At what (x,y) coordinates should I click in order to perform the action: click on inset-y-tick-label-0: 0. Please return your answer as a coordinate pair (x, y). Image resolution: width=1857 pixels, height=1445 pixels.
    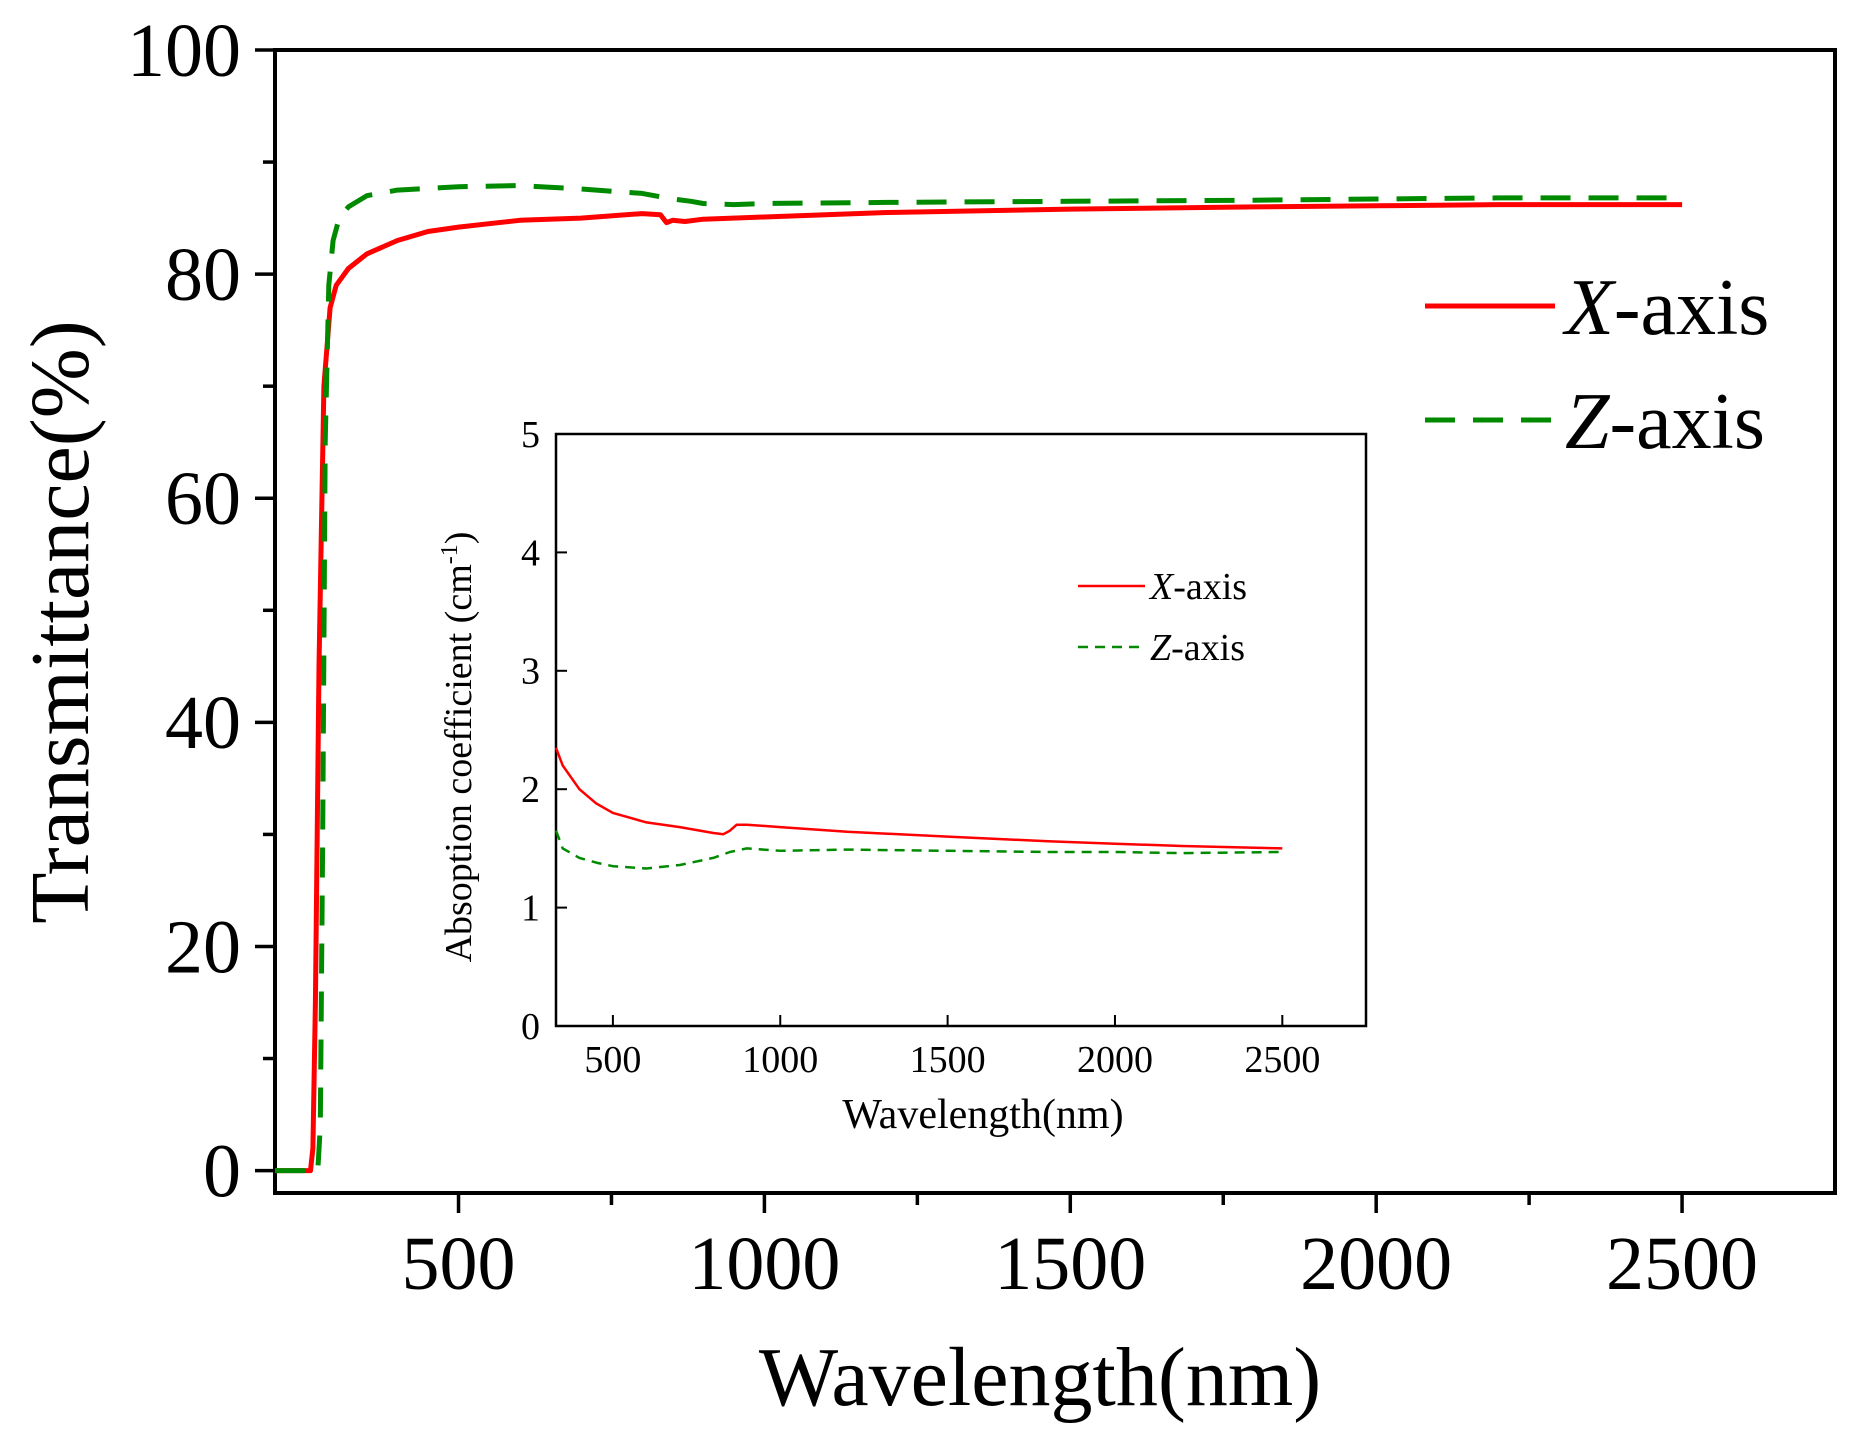
    Looking at the image, I should click on (530, 1027).